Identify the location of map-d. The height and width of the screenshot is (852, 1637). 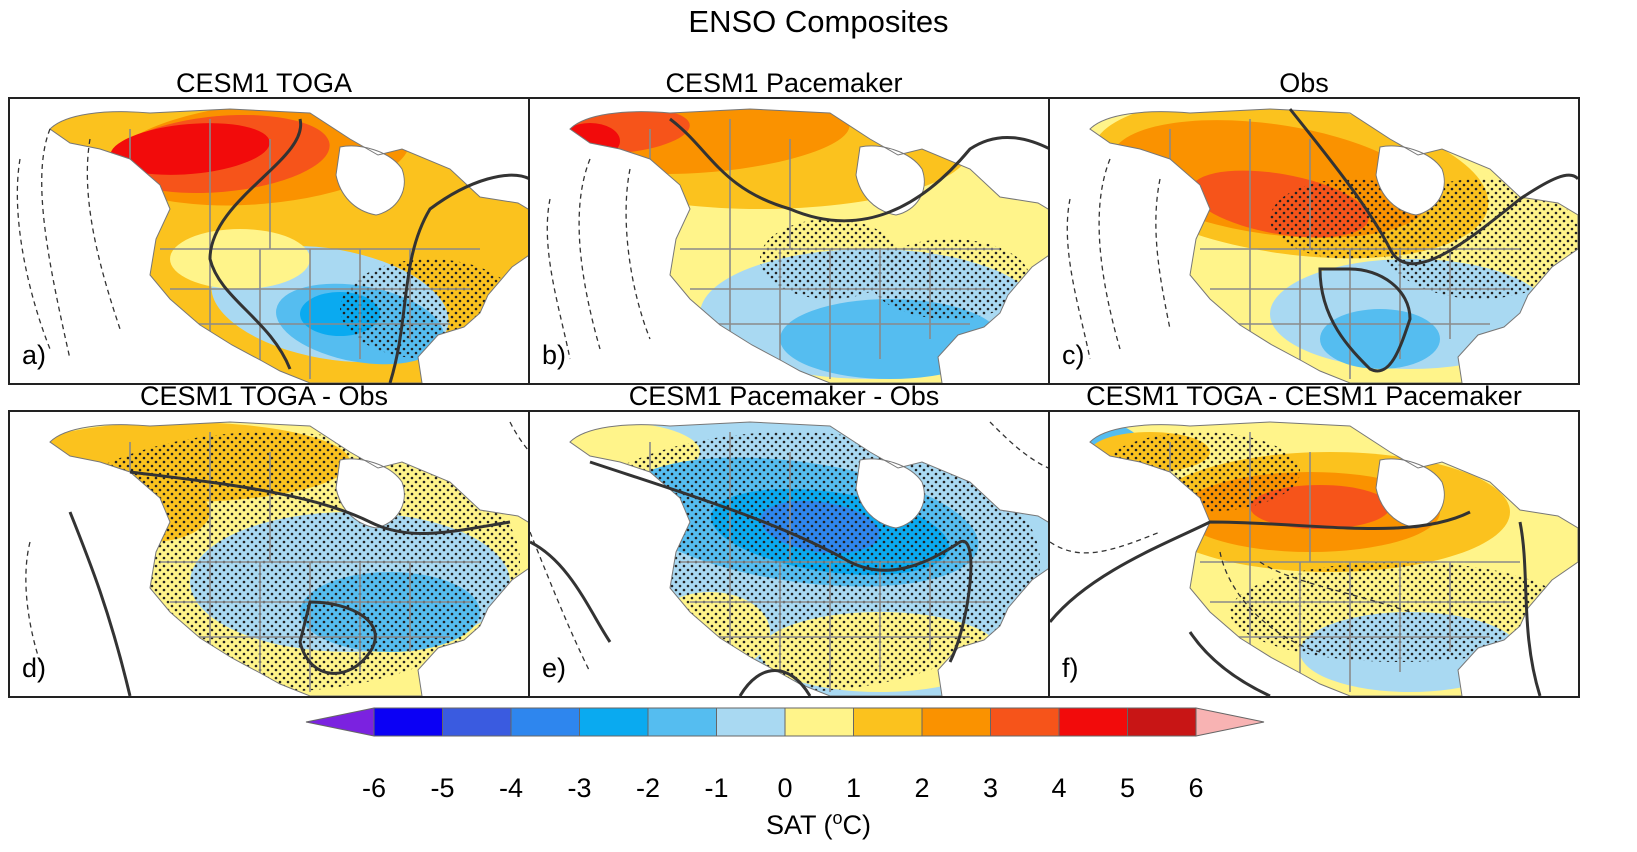
(281, 558).